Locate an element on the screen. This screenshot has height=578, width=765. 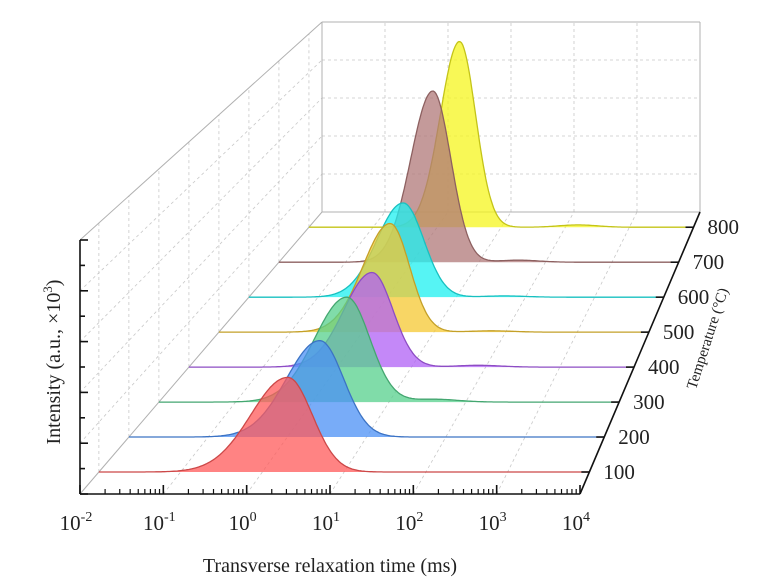
x-tick-label: 10² is located at coordinates (409, 522).